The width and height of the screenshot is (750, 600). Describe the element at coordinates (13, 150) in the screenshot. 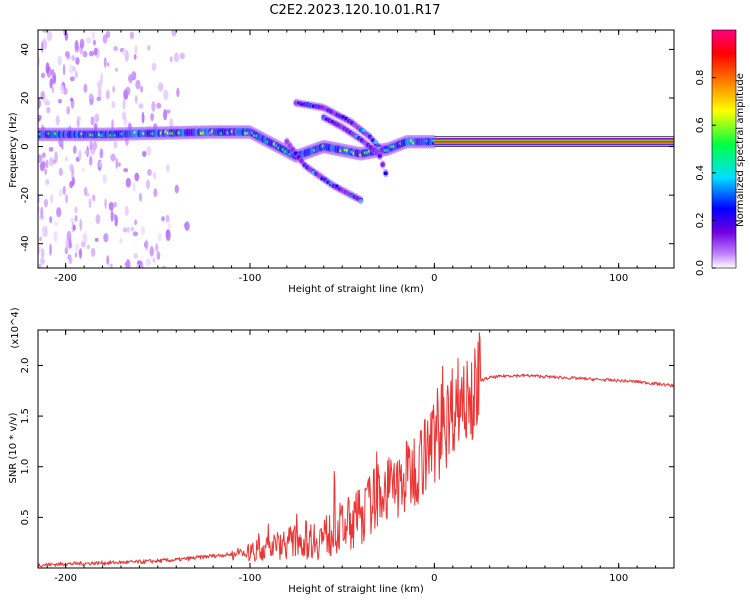

I see `spectrogram-y-axis-label: Frequency (Hz)` at that location.